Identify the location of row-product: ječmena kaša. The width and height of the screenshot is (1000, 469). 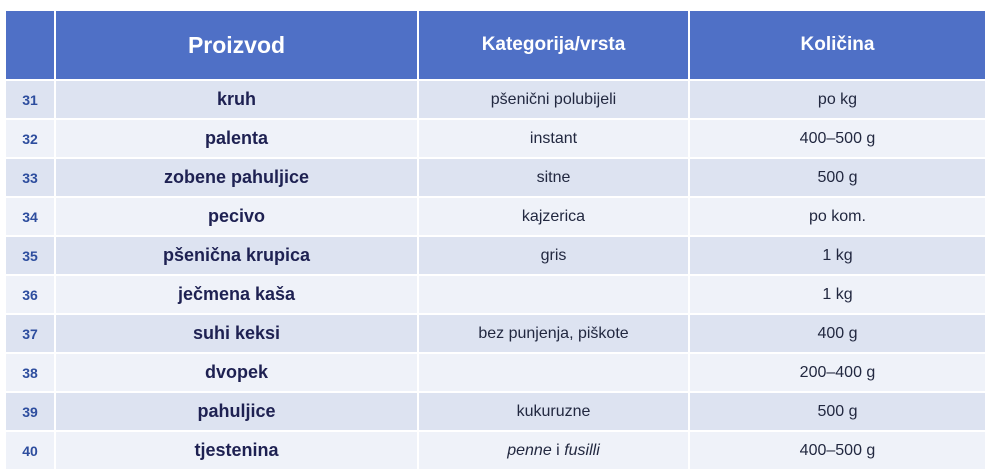
(236, 294).